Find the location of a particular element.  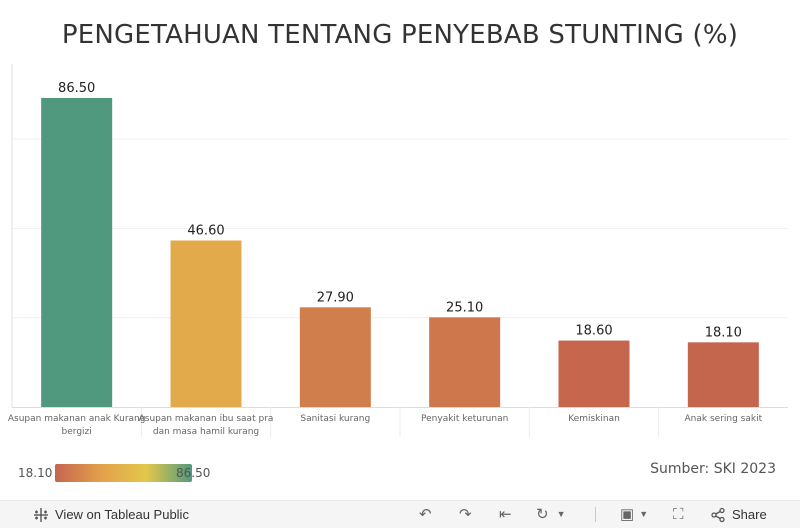

share-button: Share is located at coordinates (738, 514).